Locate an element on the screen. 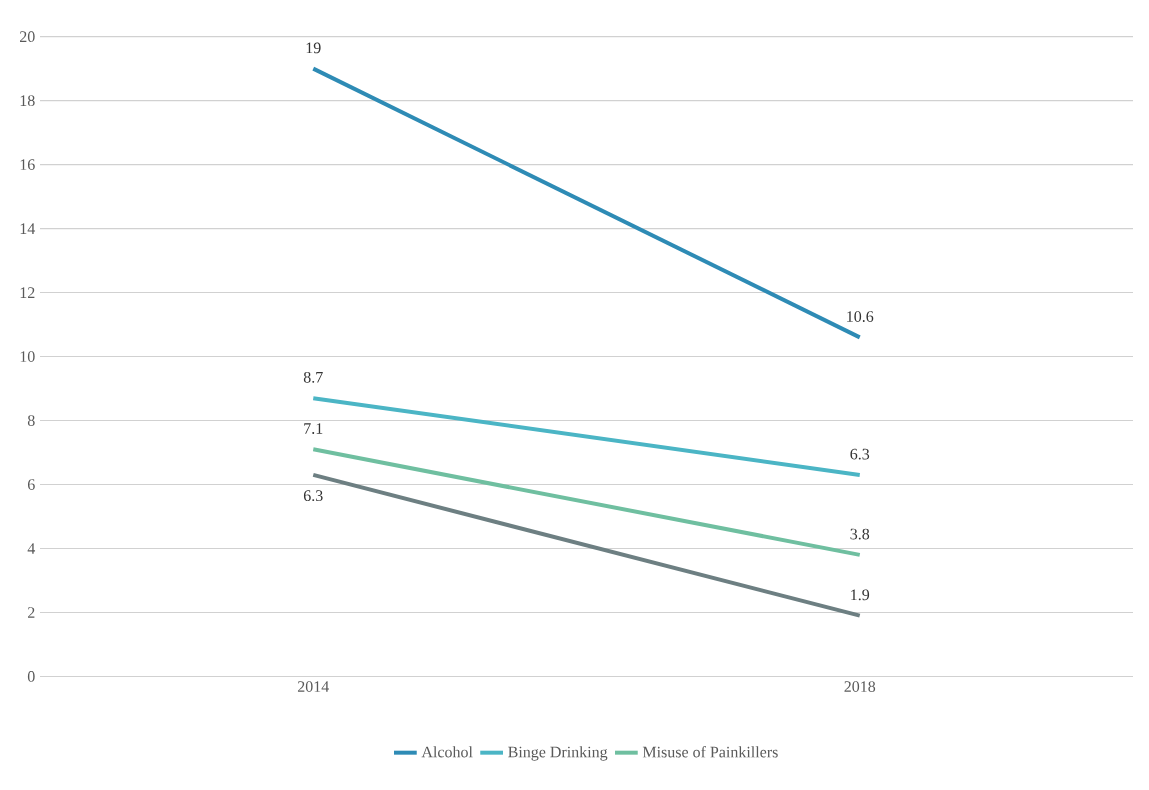 Image resolution: width=1149 pixels, height=790 pixels. data-label: 7.1 is located at coordinates (313, 429).